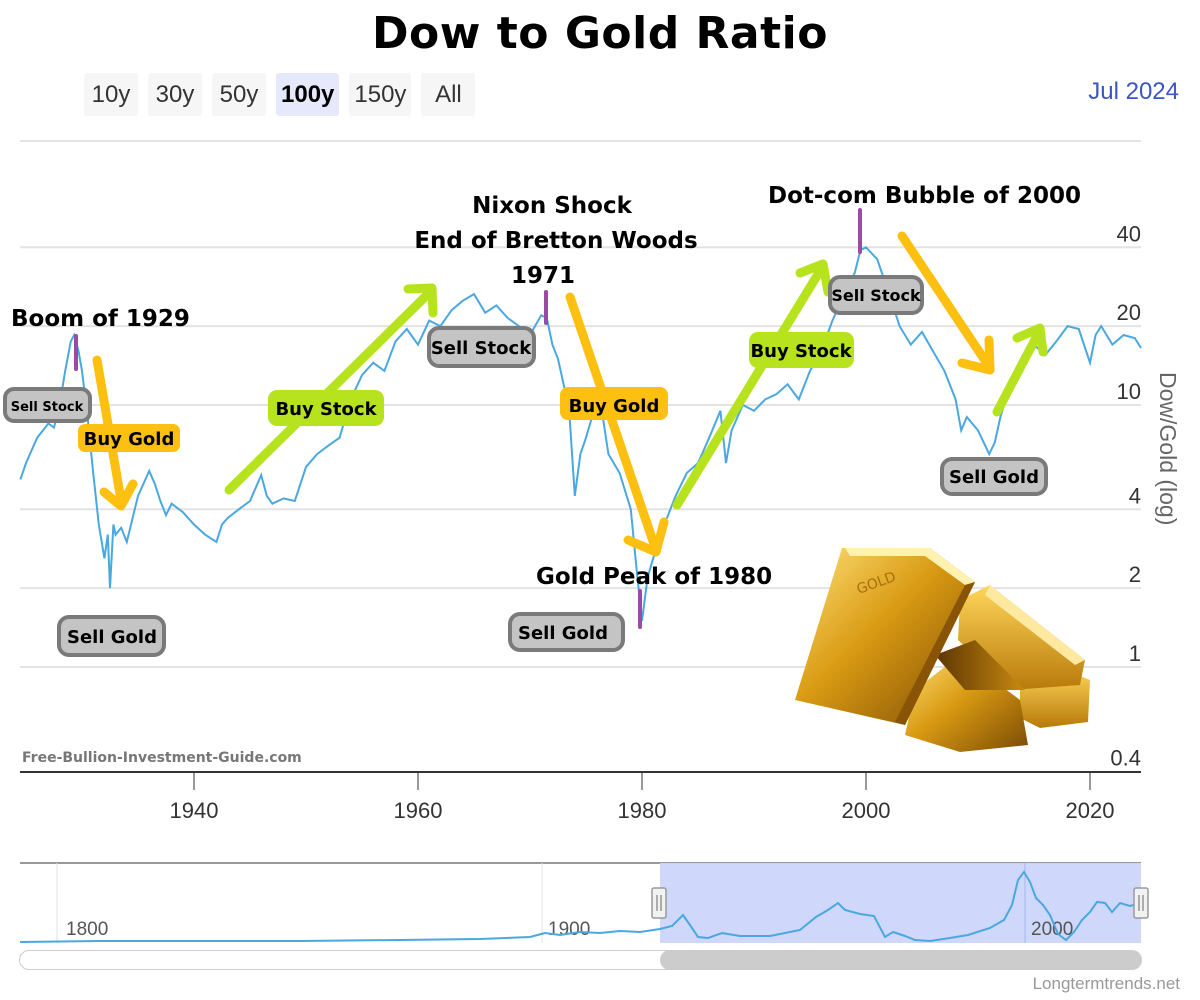 This screenshot has width=1200, height=1000. I want to click on range-selector: 10y 30y 50y 100y 150y All, so click(280, 94).